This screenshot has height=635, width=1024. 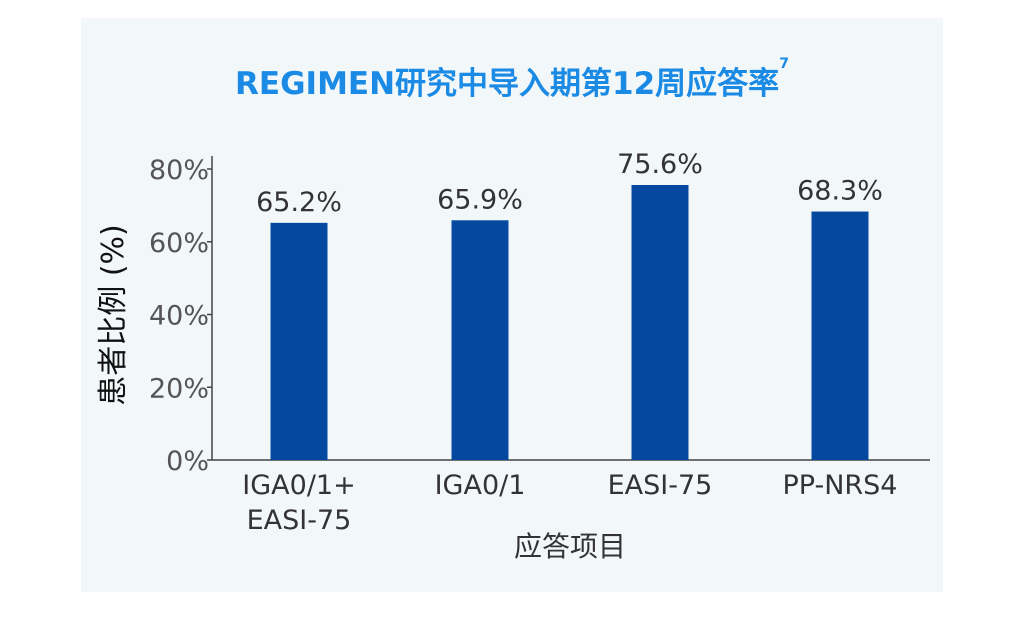 What do you see at coordinates (179, 243) in the screenshot?
I see `y-tick-label: 60%` at bounding box center [179, 243].